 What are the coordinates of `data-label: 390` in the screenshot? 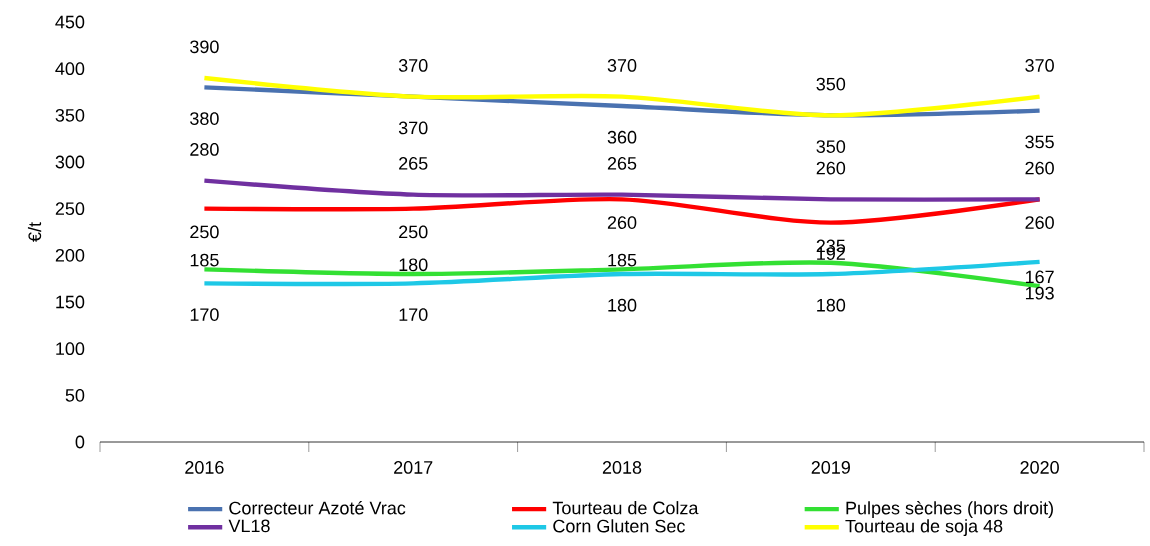 It's located at (204, 47).